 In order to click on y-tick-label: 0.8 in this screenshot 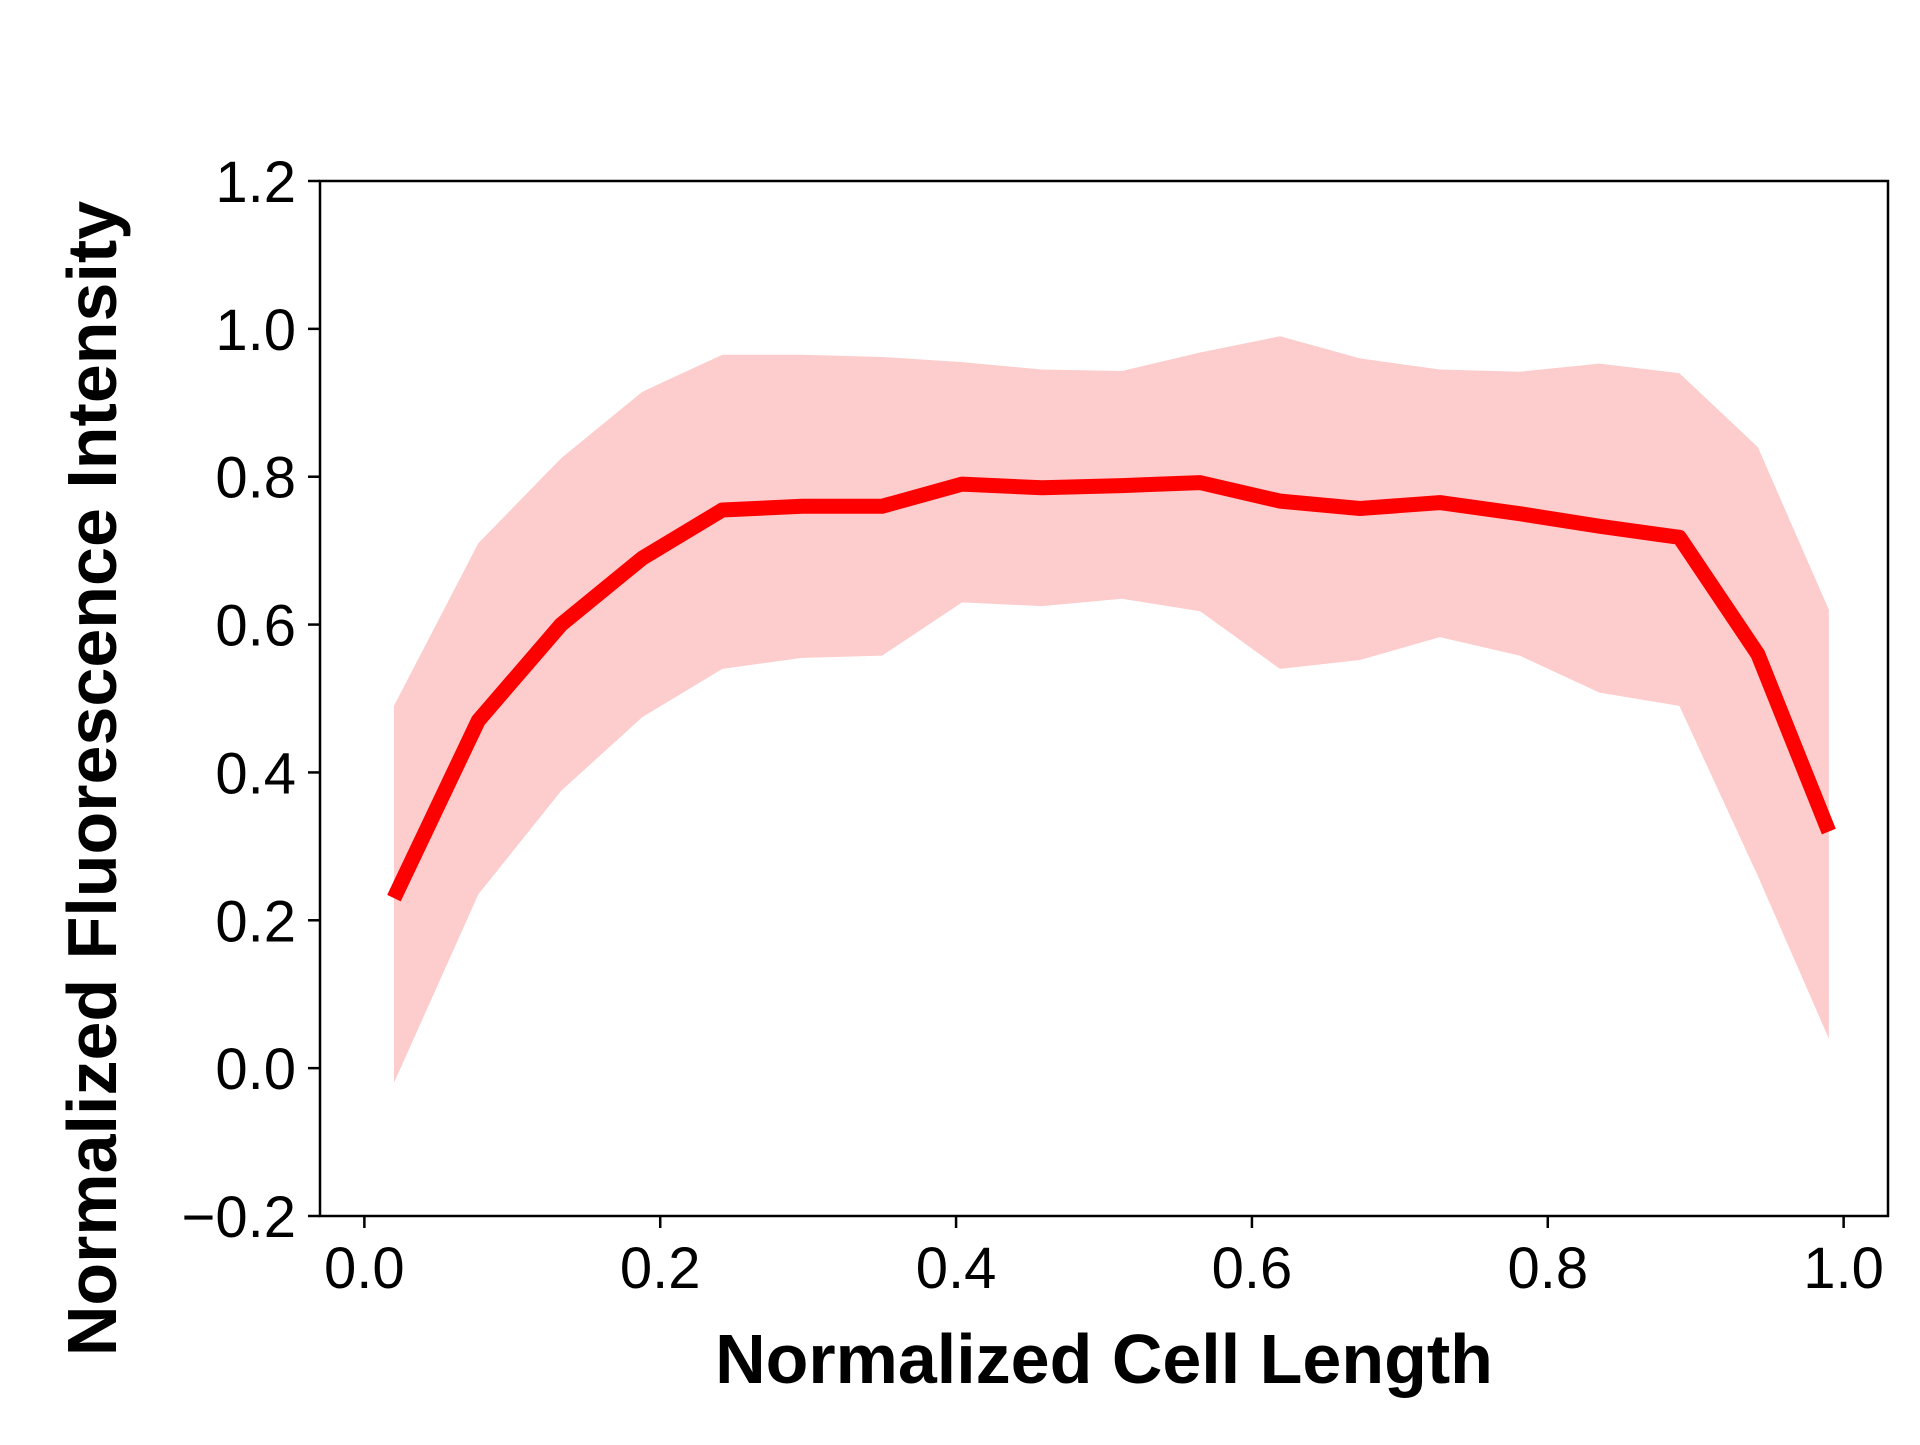, I will do `click(255, 478)`.